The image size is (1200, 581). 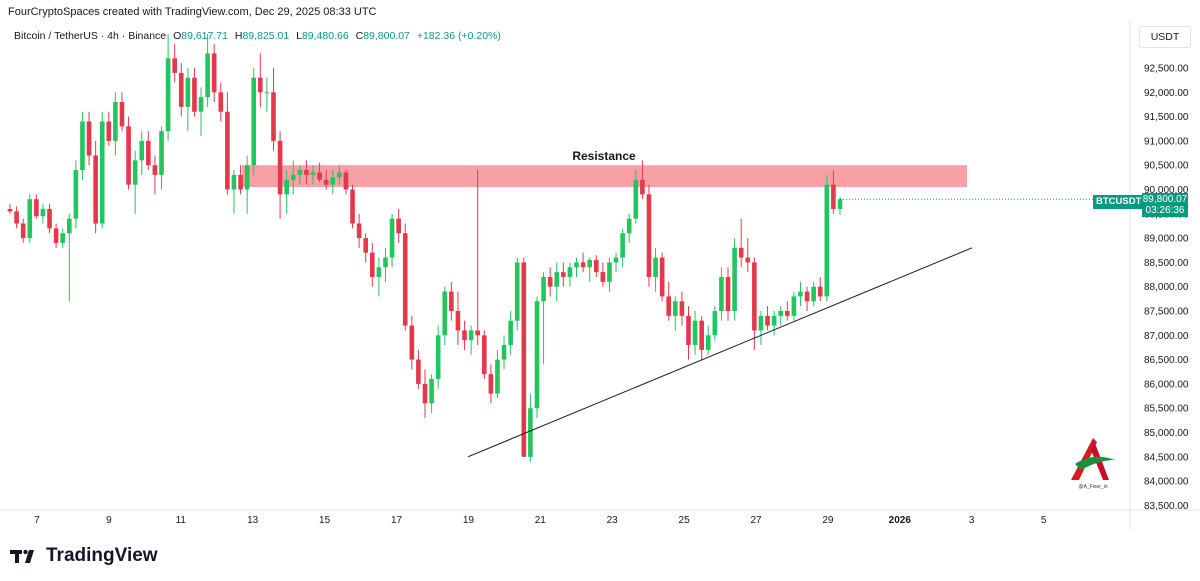 What do you see at coordinates (1166, 166) in the screenshot?
I see `y-tick-label: 90,500.00` at bounding box center [1166, 166].